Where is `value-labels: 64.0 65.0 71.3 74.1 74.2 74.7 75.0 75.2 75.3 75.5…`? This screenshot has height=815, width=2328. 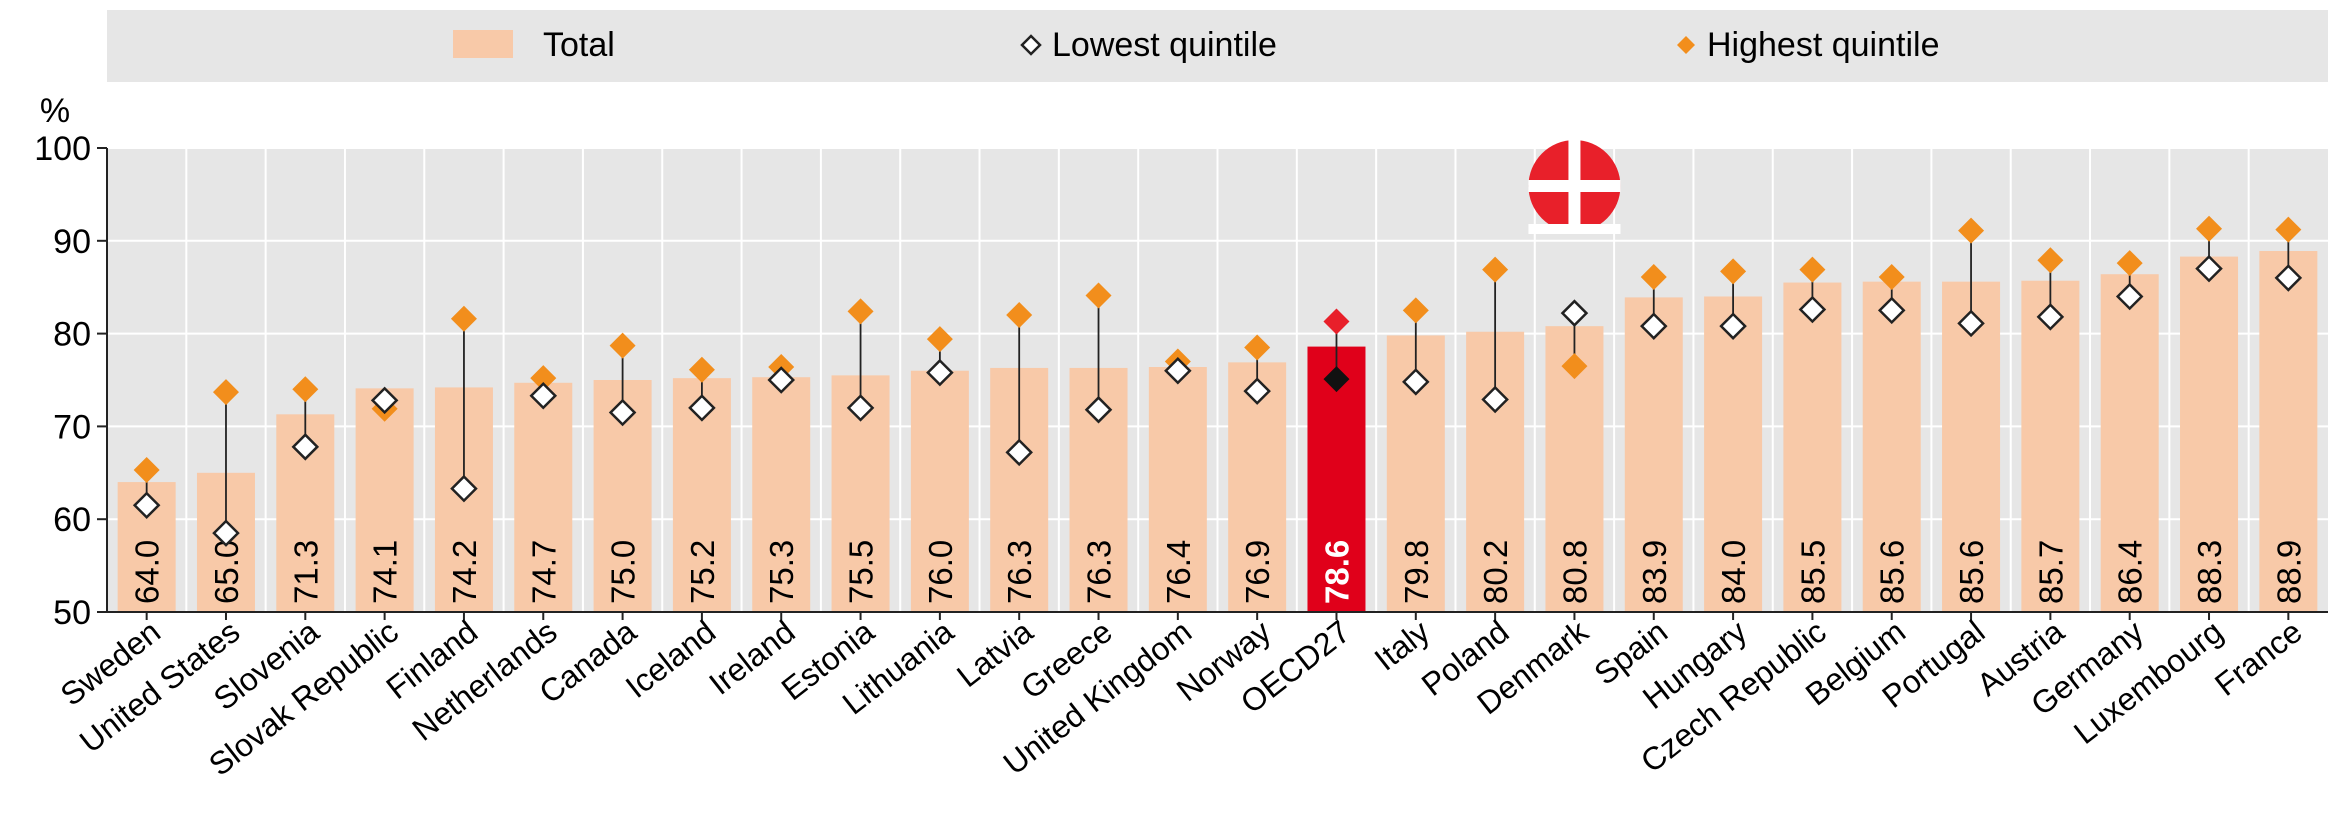 value-labels: 64.0 65.0 71.3 74.1 74.2 74.7 75.0 75.2 75.3 75.5… is located at coordinates (1218, 572).